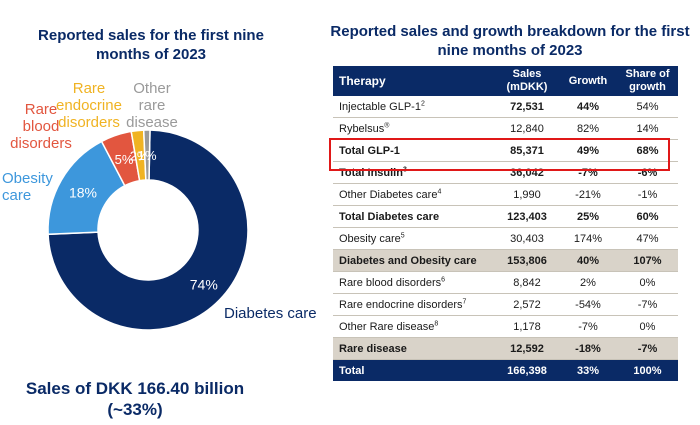  I want to click on cell-growth: 44%, so click(588, 107).